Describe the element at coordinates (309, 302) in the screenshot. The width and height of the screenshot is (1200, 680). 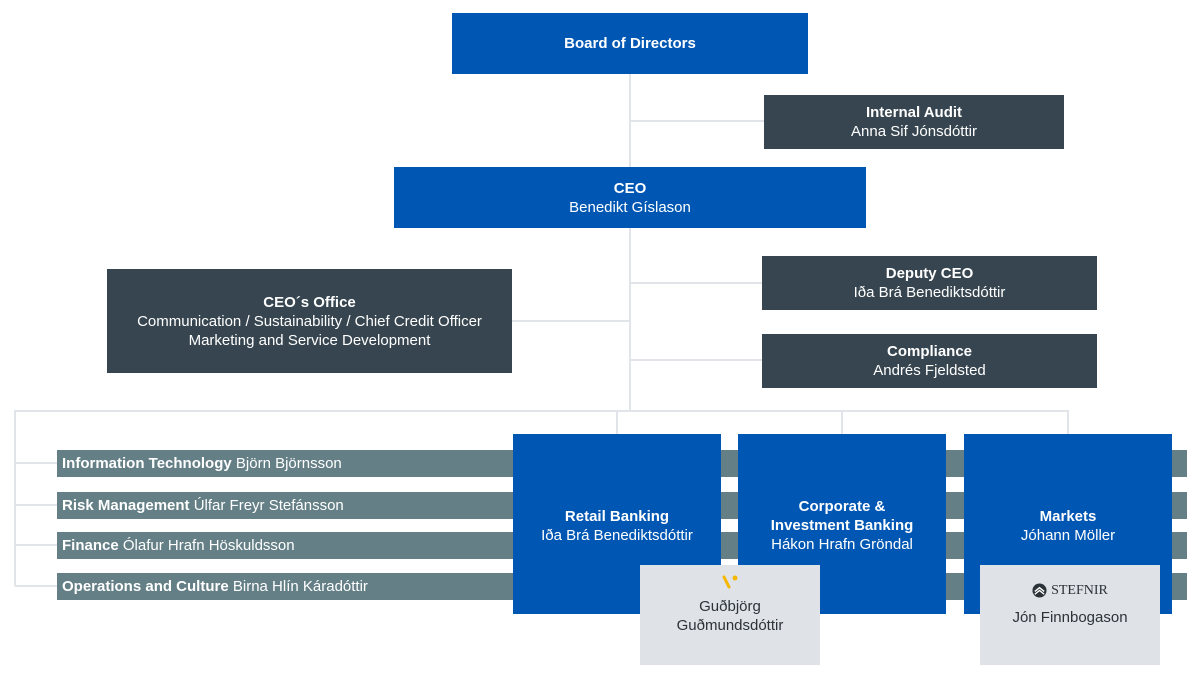
I see `ceo-office-title: CEO´s Office` at that location.